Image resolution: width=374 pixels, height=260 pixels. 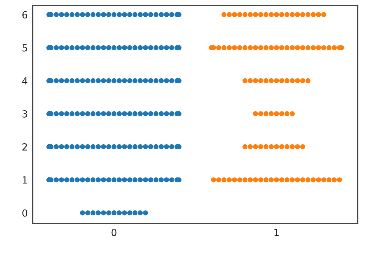 What do you see at coordinates (25, 15) in the screenshot?
I see `y-tick-label: 6` at bounding box center [25, 15].